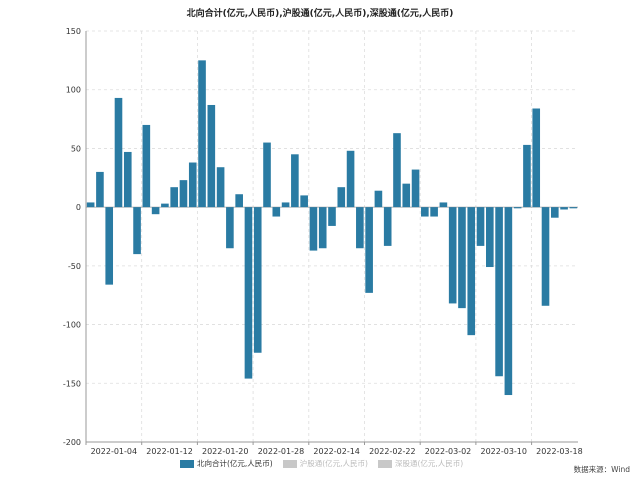 This screenshot has height=480, width=640. I want to click on legend: 北向合计(亿元,人民币) 沪股通(亿元,人民币) 深股通(亿元,人民币), so click(321, 463).